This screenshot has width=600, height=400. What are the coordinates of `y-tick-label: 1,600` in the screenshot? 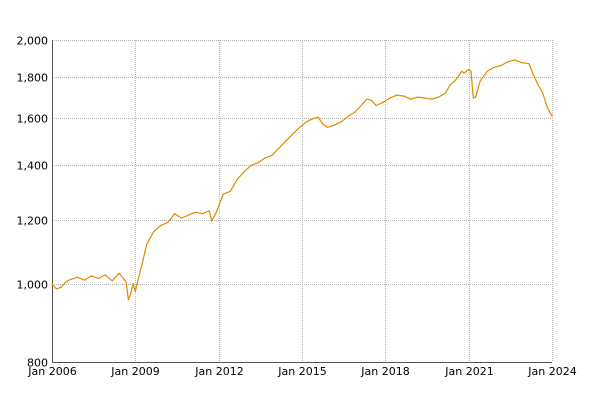 It's located at (33, 119).